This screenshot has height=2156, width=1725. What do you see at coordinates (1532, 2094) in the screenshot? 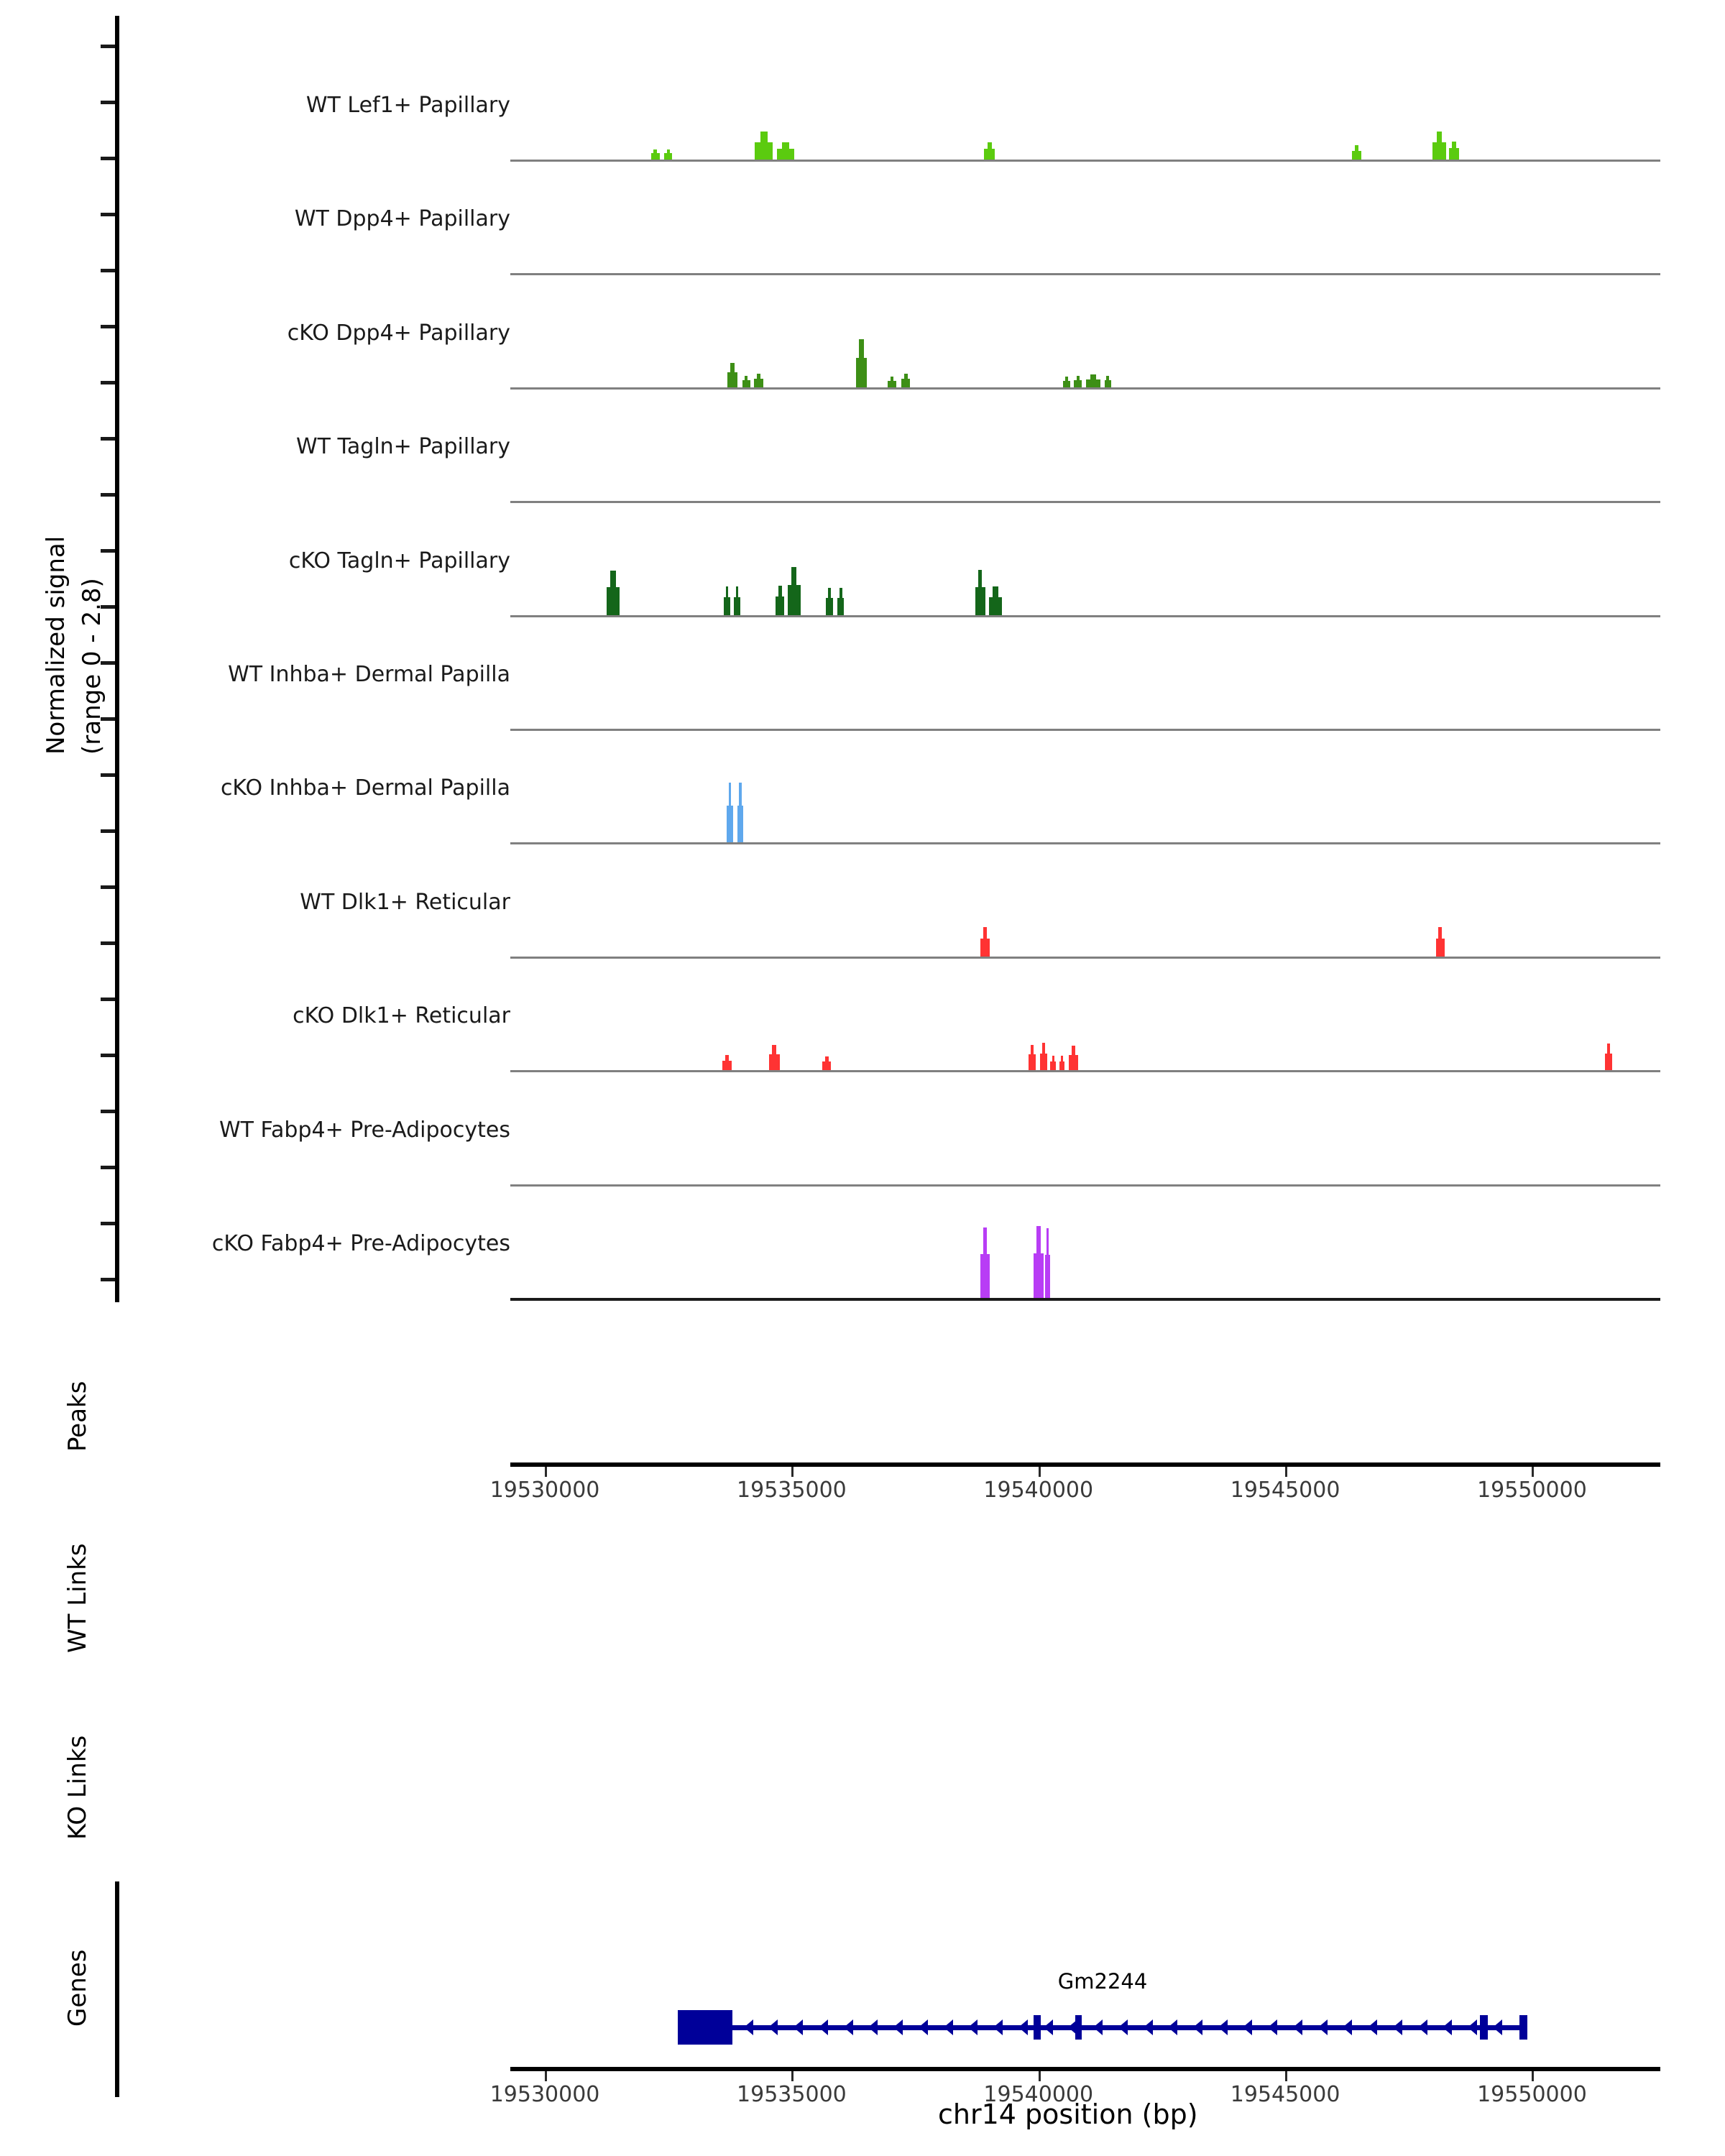
I see `x-axis-tick-label: 19550000` at bounding box center [1532, 2094].